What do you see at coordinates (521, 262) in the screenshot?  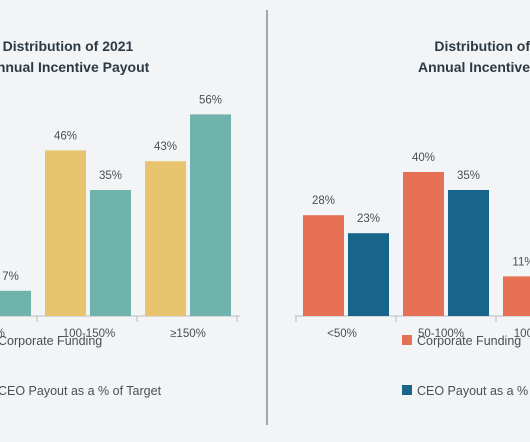 I see `bar-value-label-1-2-0: 11%` at bounding box center [521, 262].